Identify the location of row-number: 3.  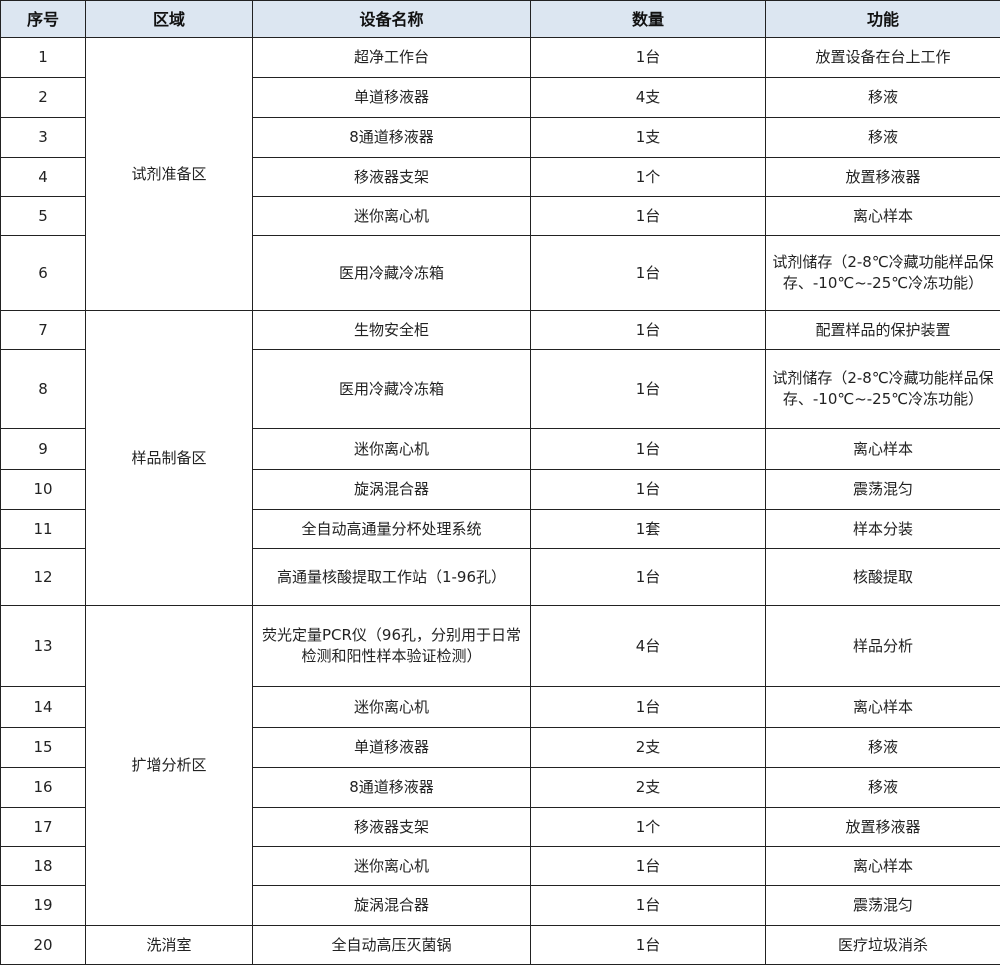
(43, 138).